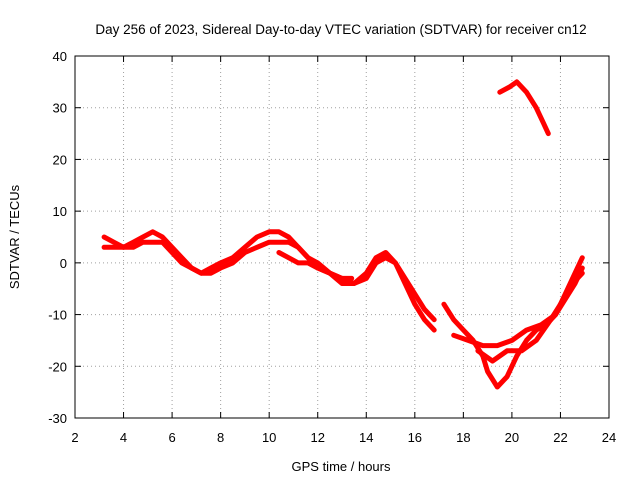 The image size is (640, 480). What do you see at coordinates (269, 276) in the screenshot?
I see `series-line-track-a` at bounding box center [269, 276].